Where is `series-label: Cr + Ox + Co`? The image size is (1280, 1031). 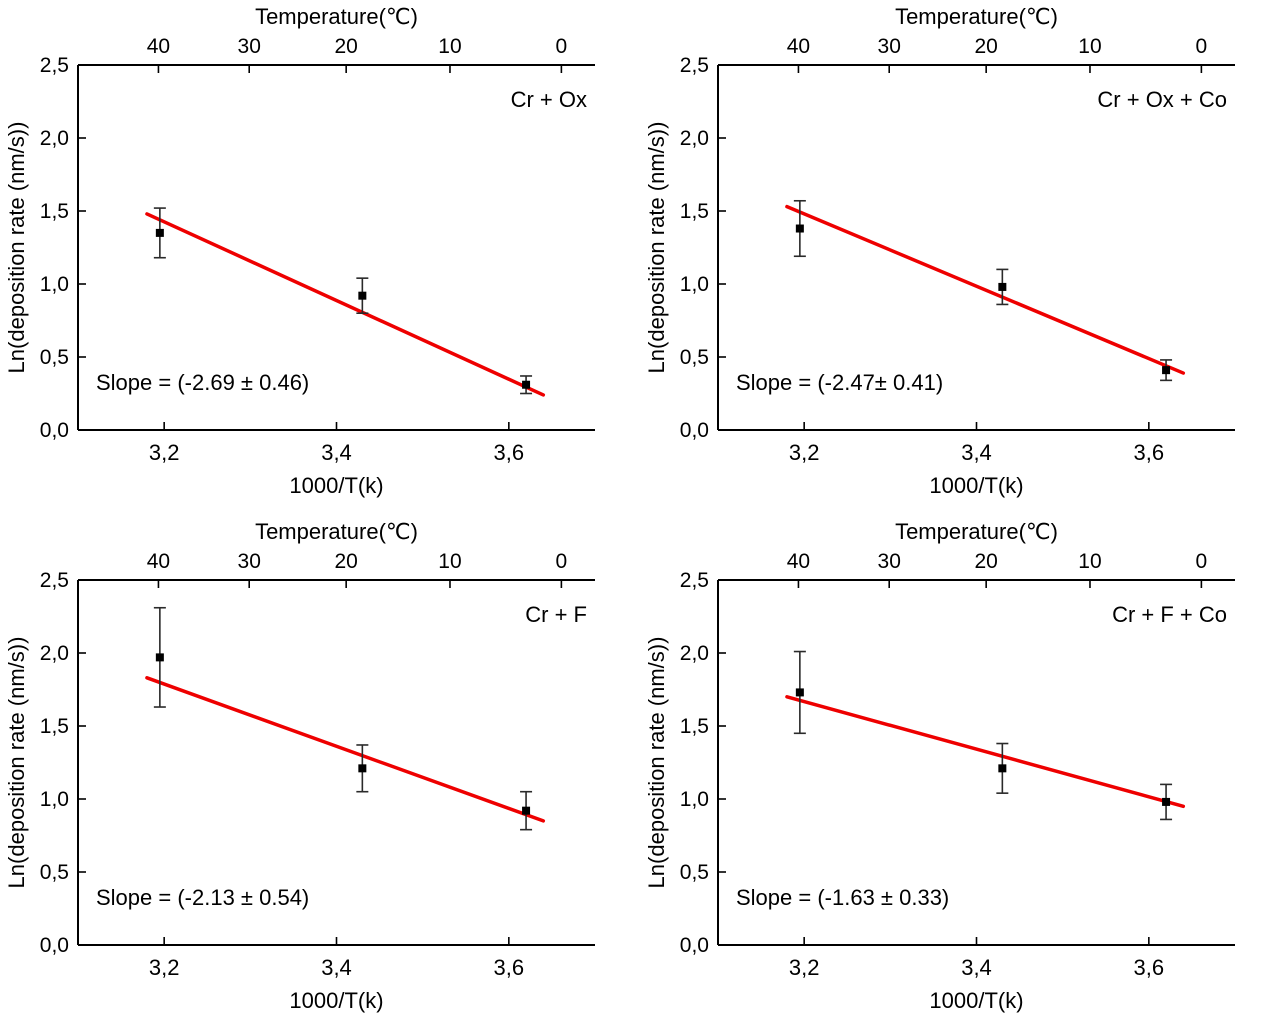
series-label: Cr + Ox + Co is located at coordinates (1162, 99).